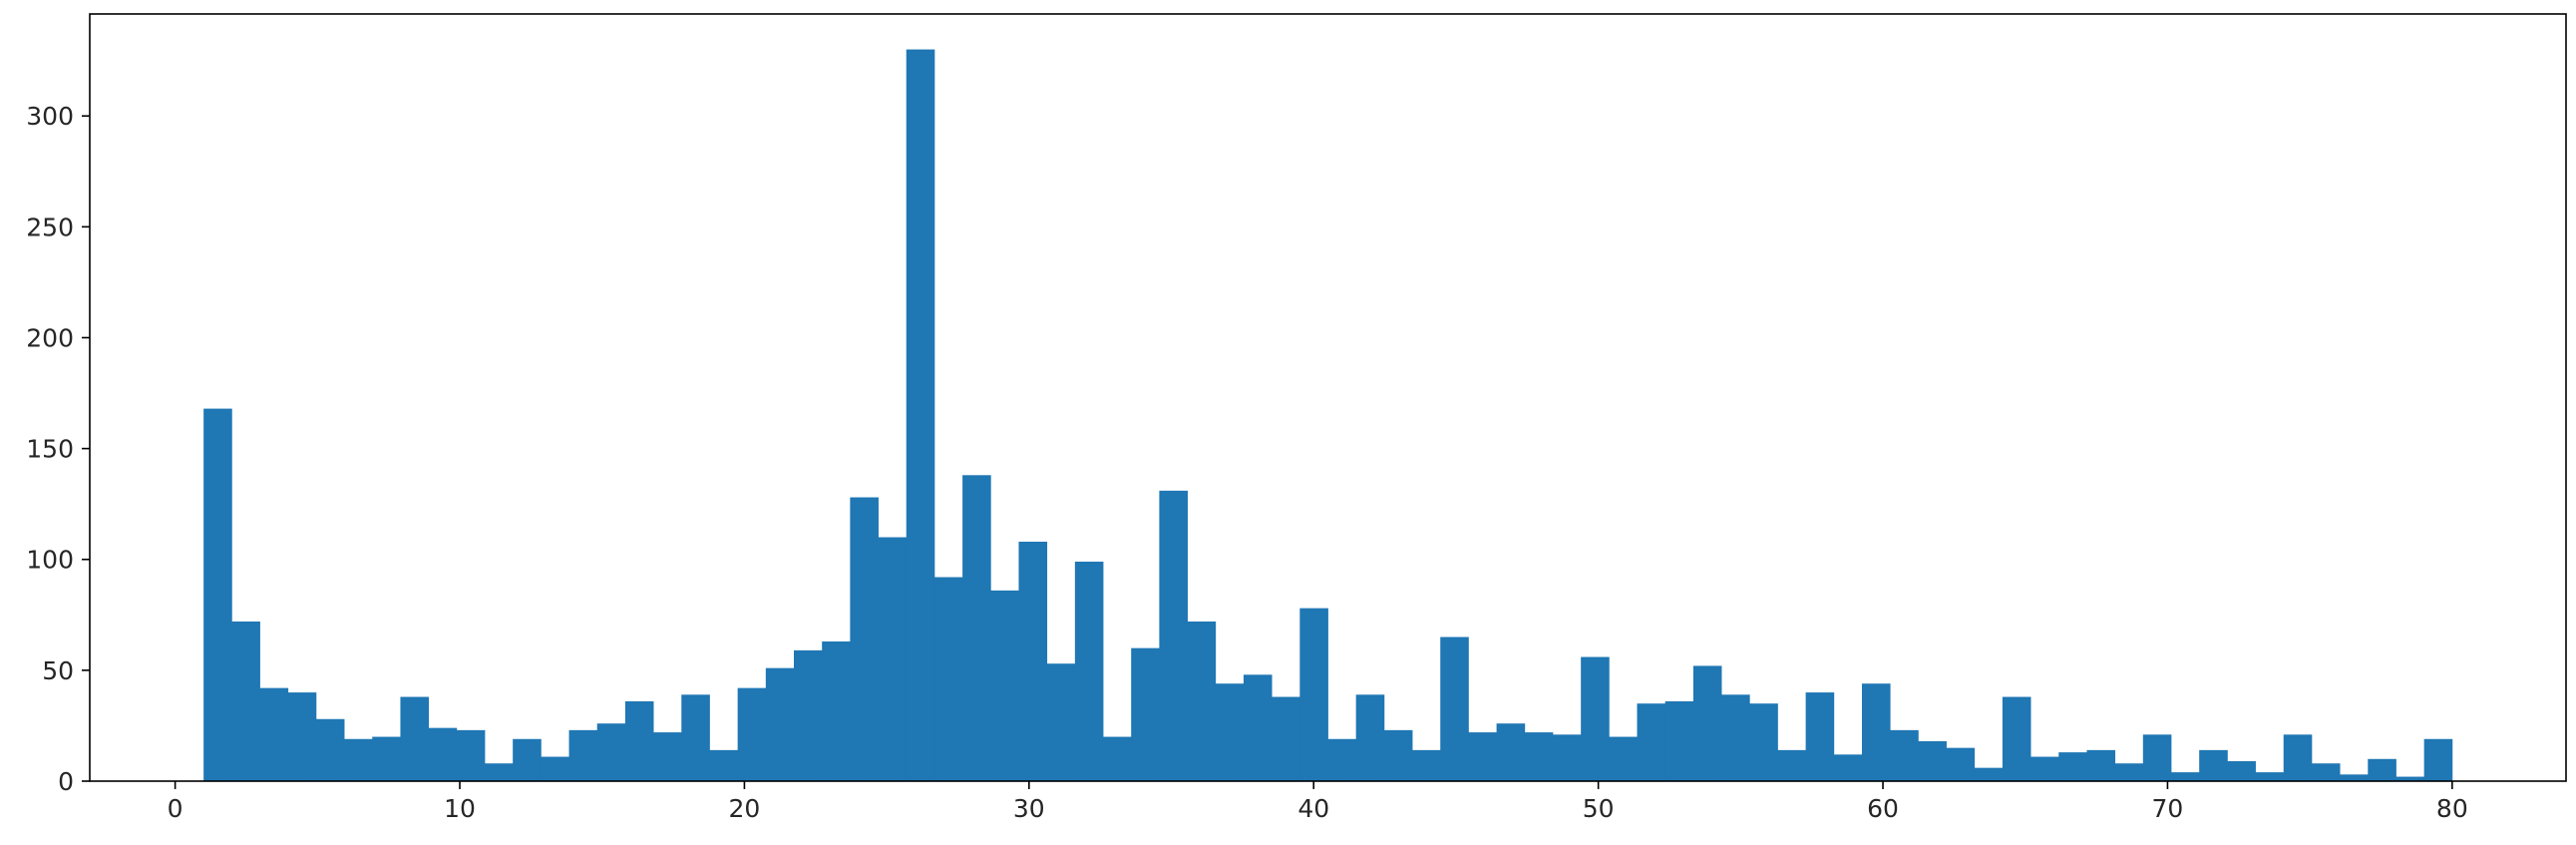  Describe the element at coordinates (2168, 808) in the screenshot. I see `x-tick-label: 70` at that location.